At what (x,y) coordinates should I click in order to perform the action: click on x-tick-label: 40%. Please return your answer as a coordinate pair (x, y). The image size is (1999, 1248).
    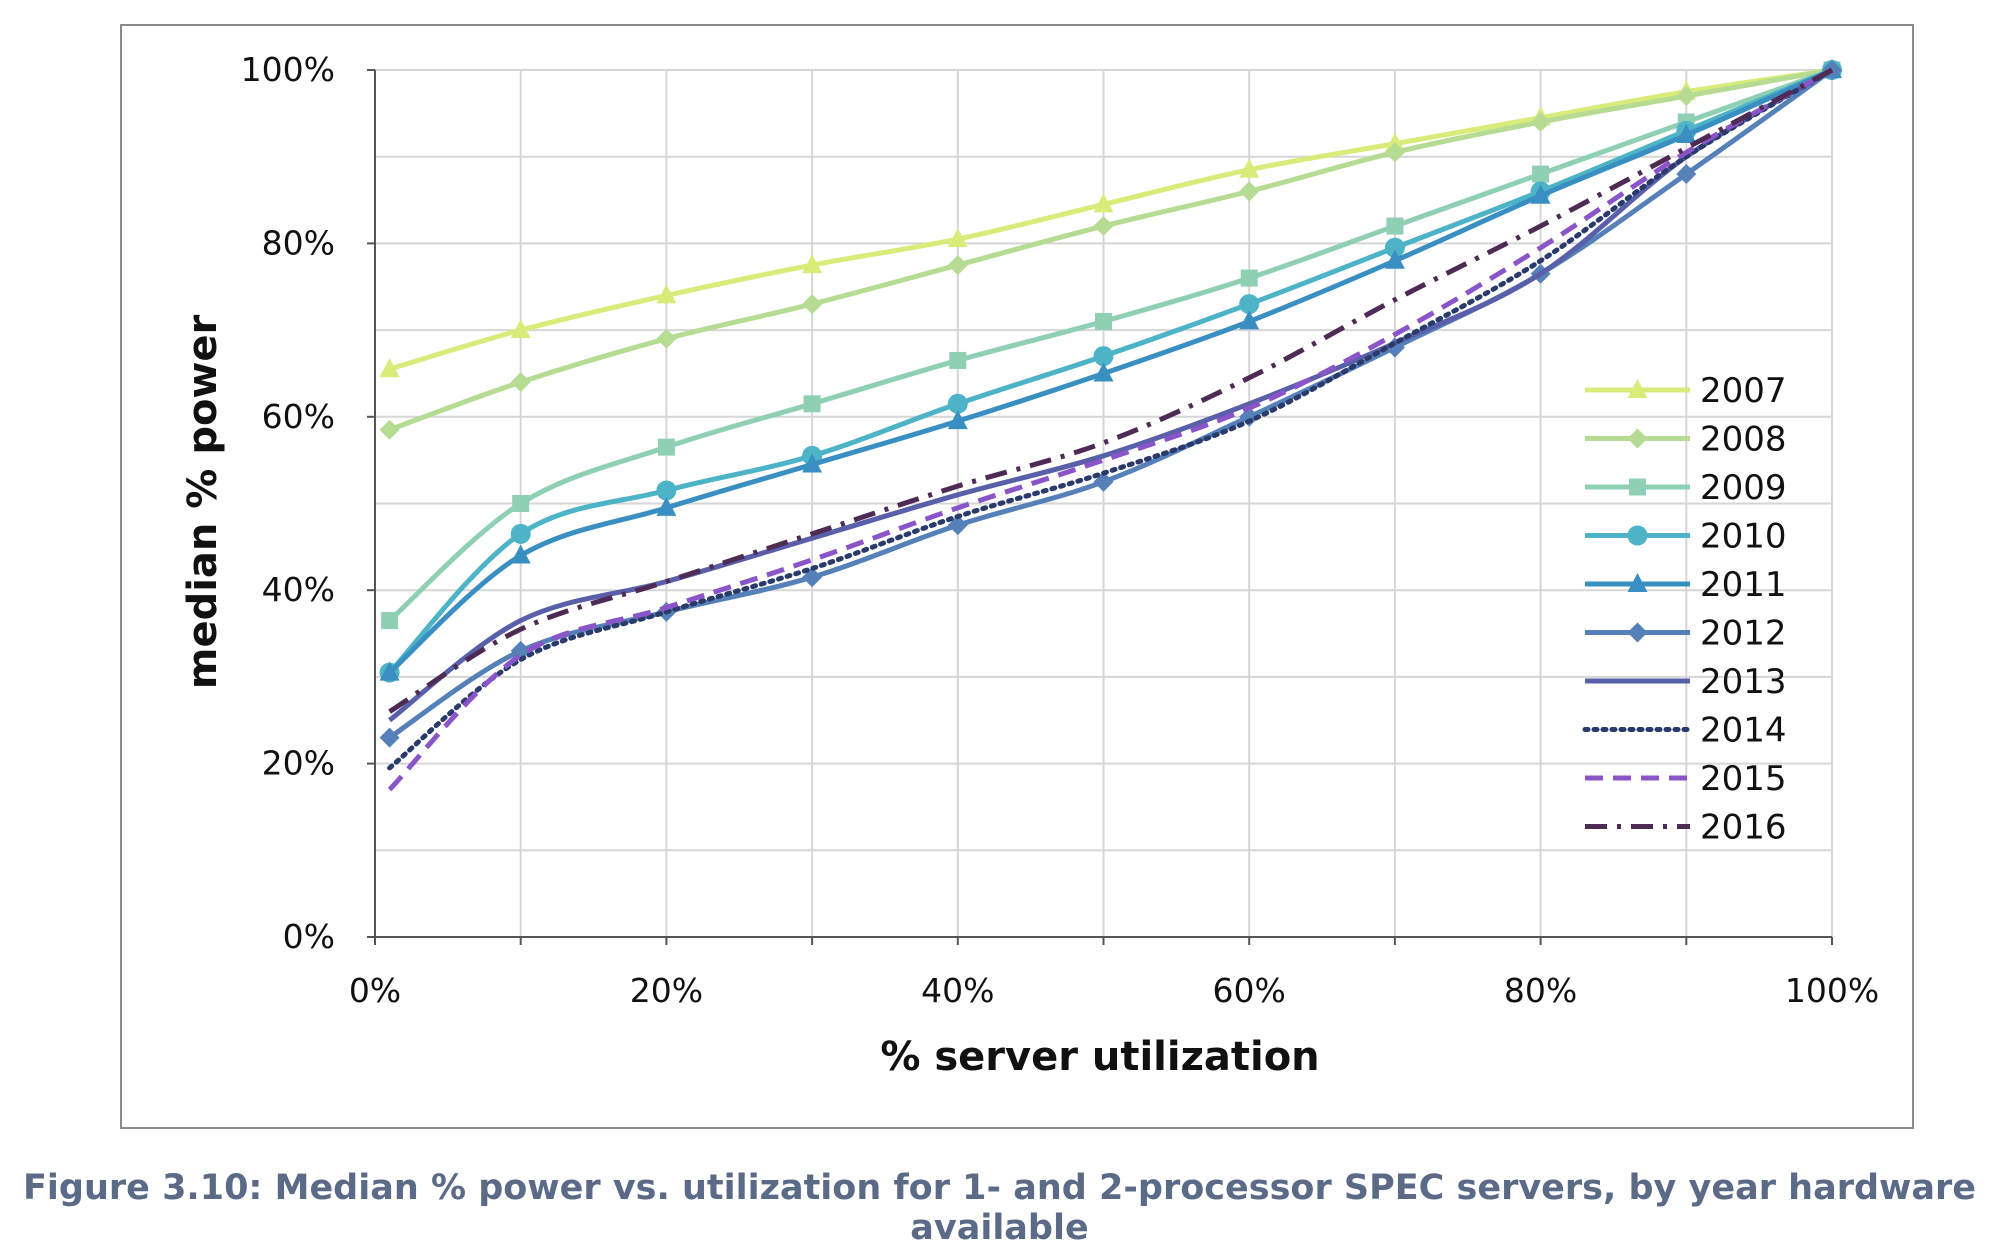
    Looking at the image, I should click on (957, 990).